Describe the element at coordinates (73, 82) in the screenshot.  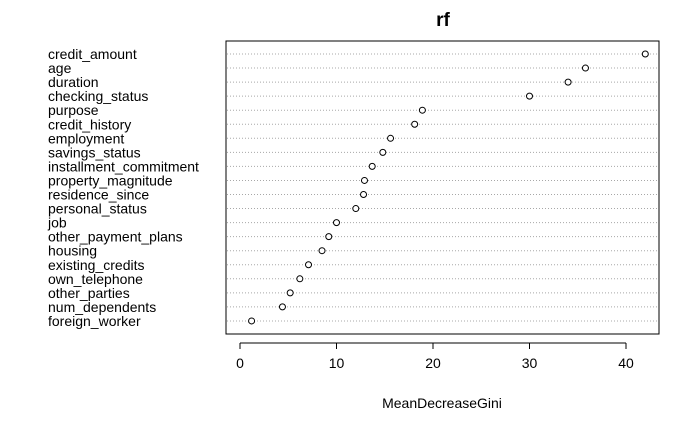
I see `category-label: duration` at that location.